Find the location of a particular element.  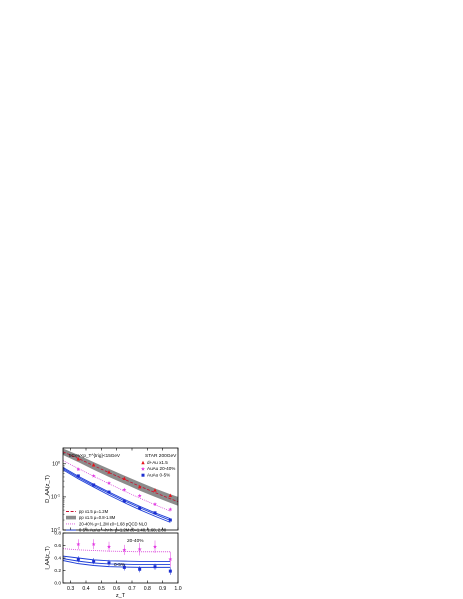

band-pp-mu-range is located at coordinates (120, 477).